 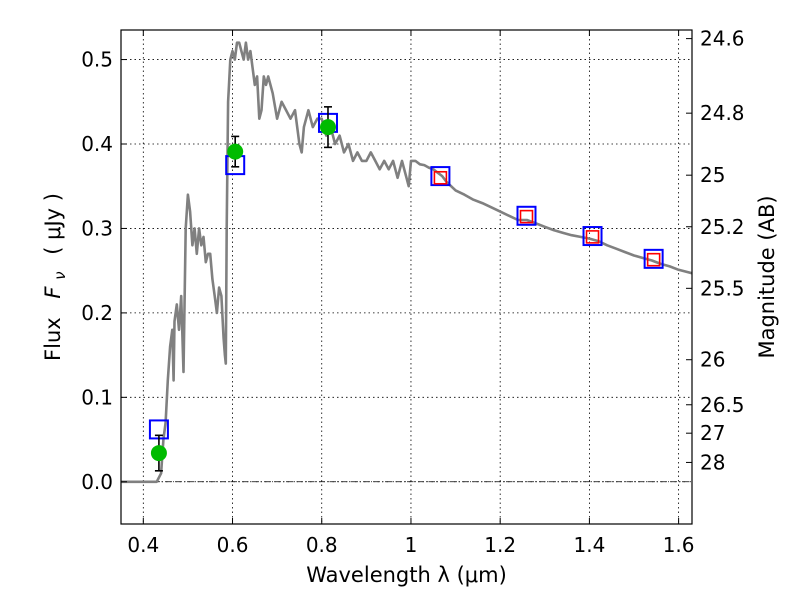 I want to click on y2-tick-label: 25.5, so click(x=722, y=288).